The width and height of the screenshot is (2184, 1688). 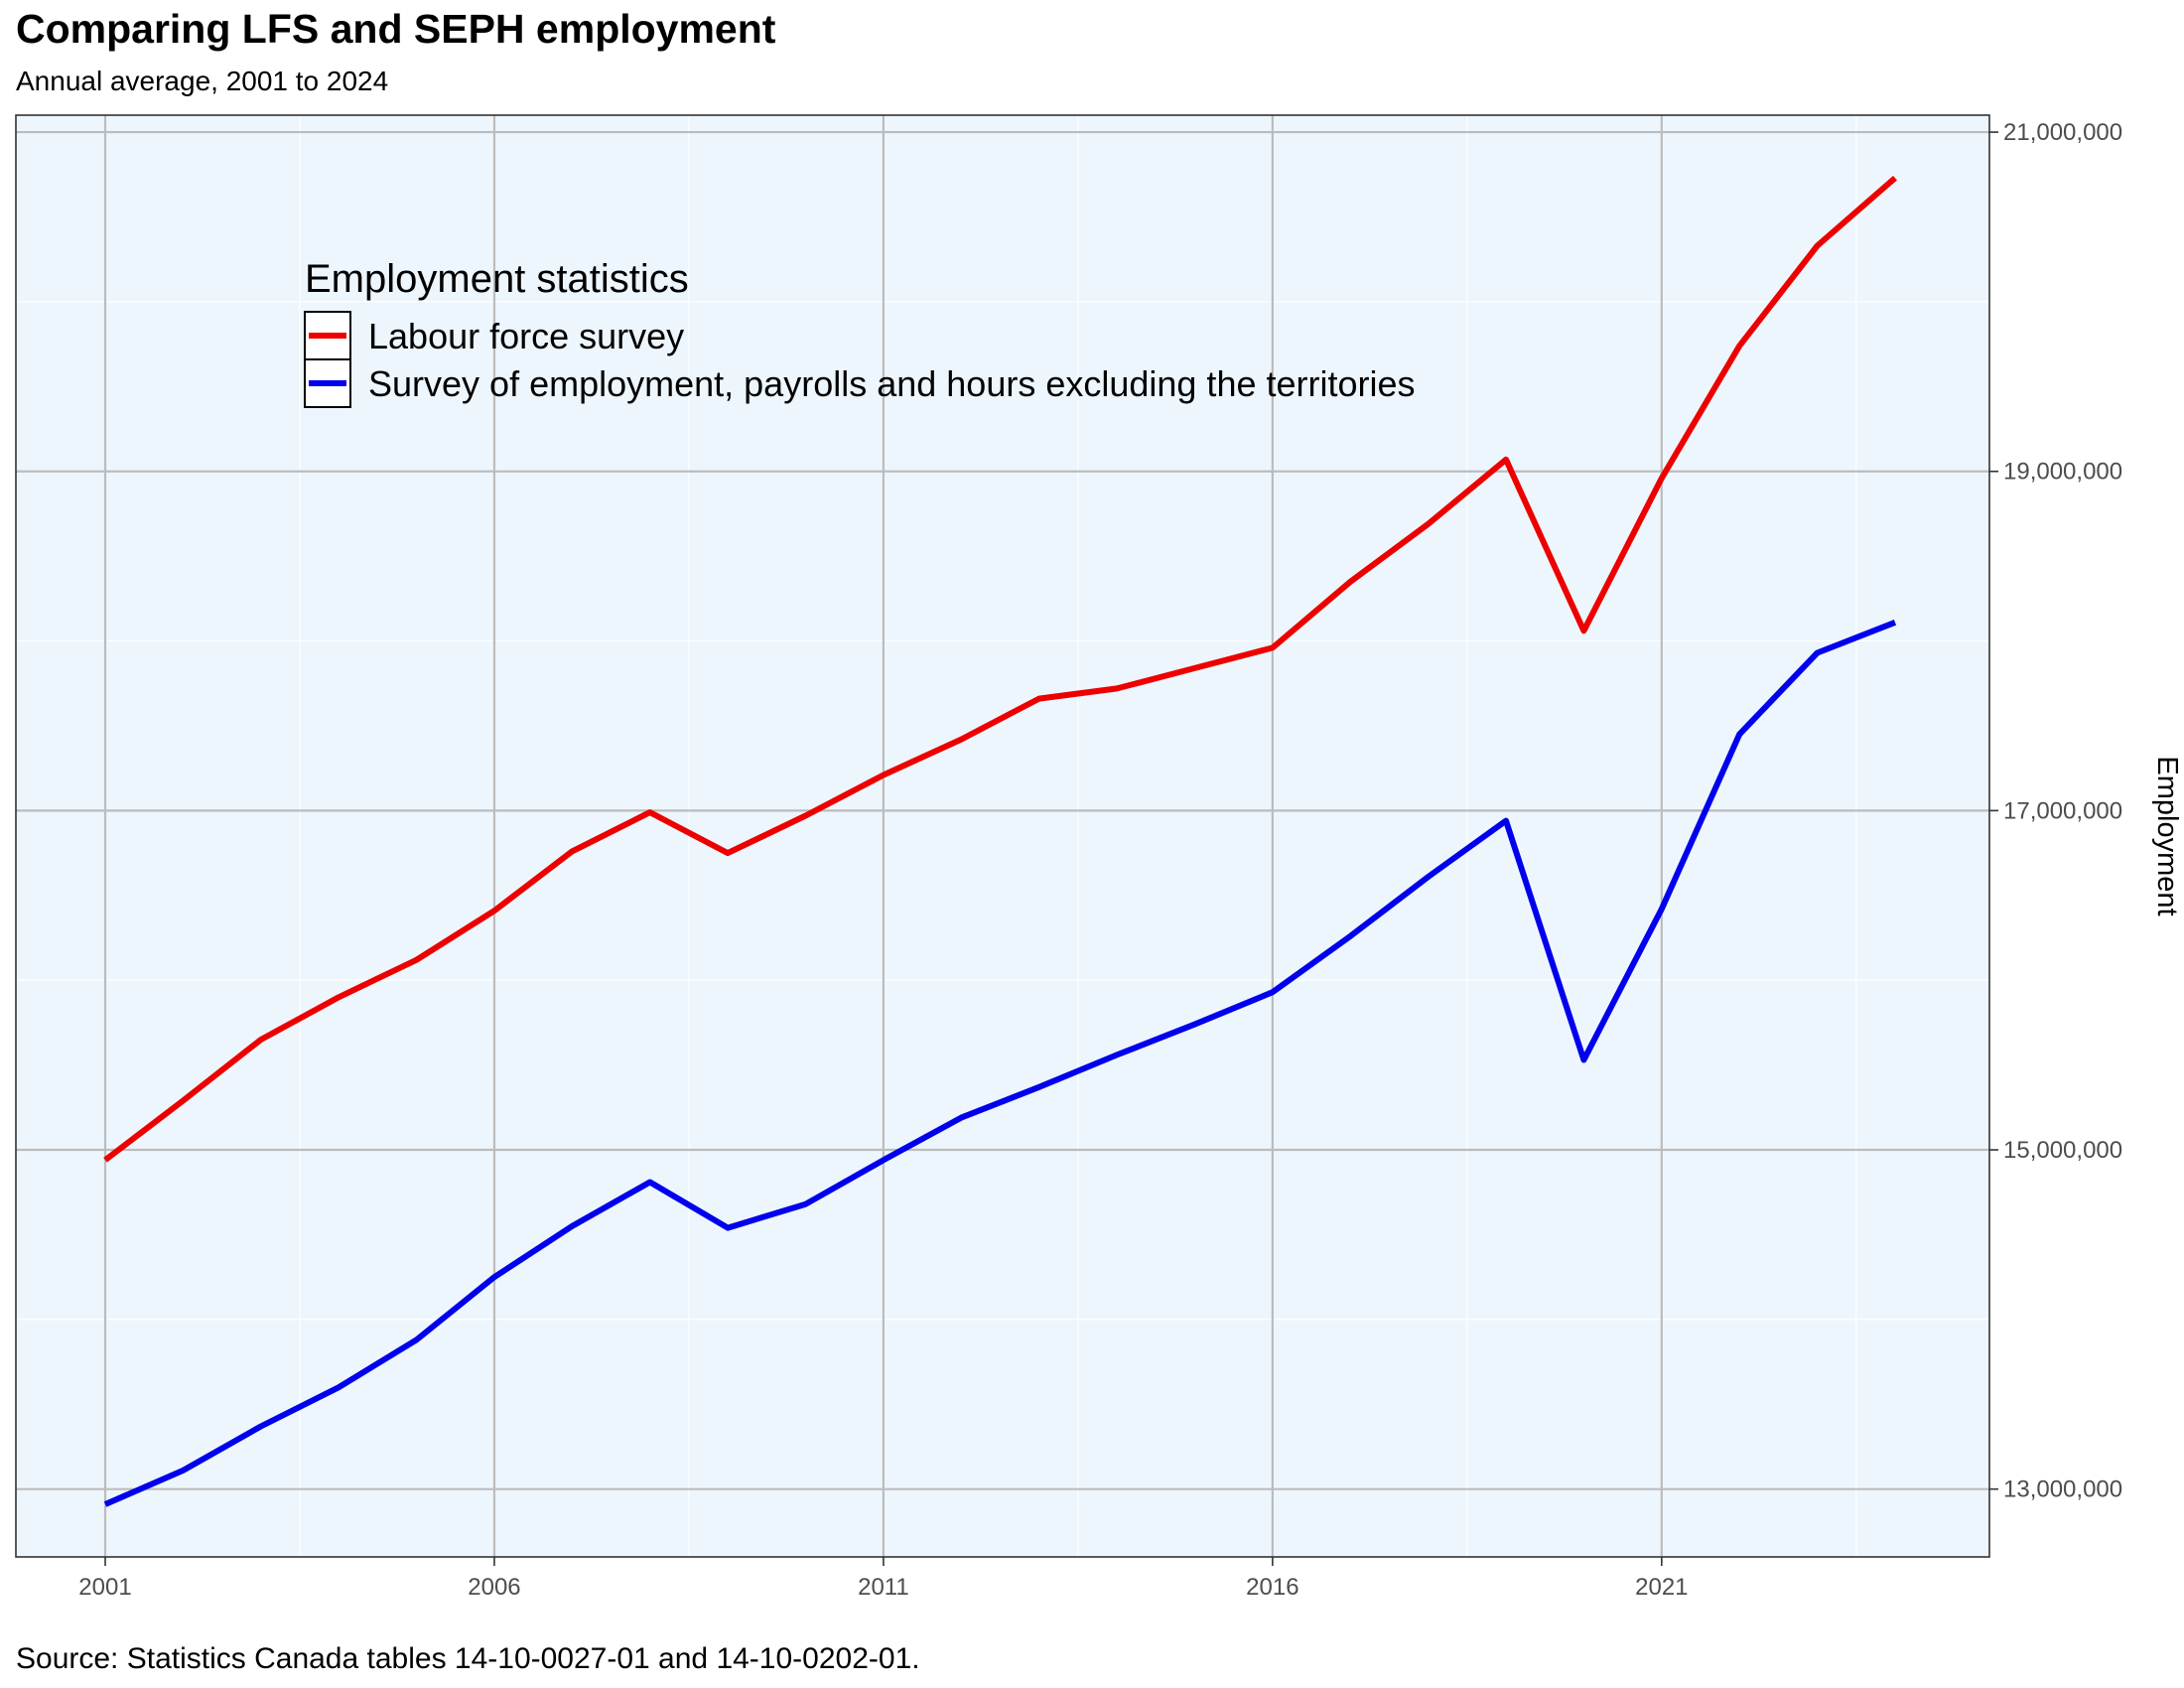 What do you see at coordinates (2167, 835) in the screenshot?
I see `y-axis-title: Employment` at bounding box center [2167, 835].